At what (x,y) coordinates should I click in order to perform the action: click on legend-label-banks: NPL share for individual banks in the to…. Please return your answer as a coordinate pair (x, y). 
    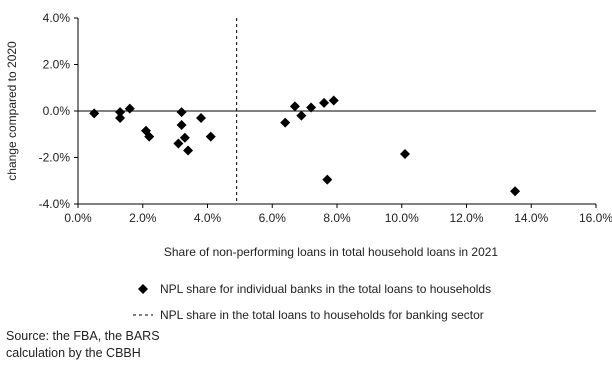
    Looking at the image, I should click on (325, 289).